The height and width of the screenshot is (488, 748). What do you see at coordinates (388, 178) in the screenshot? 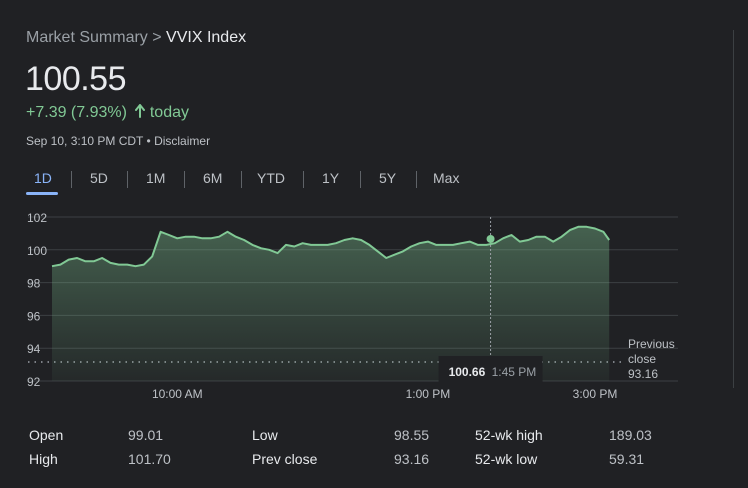
I see `tab-5y: 5Y` at bounding box center [388, 178].